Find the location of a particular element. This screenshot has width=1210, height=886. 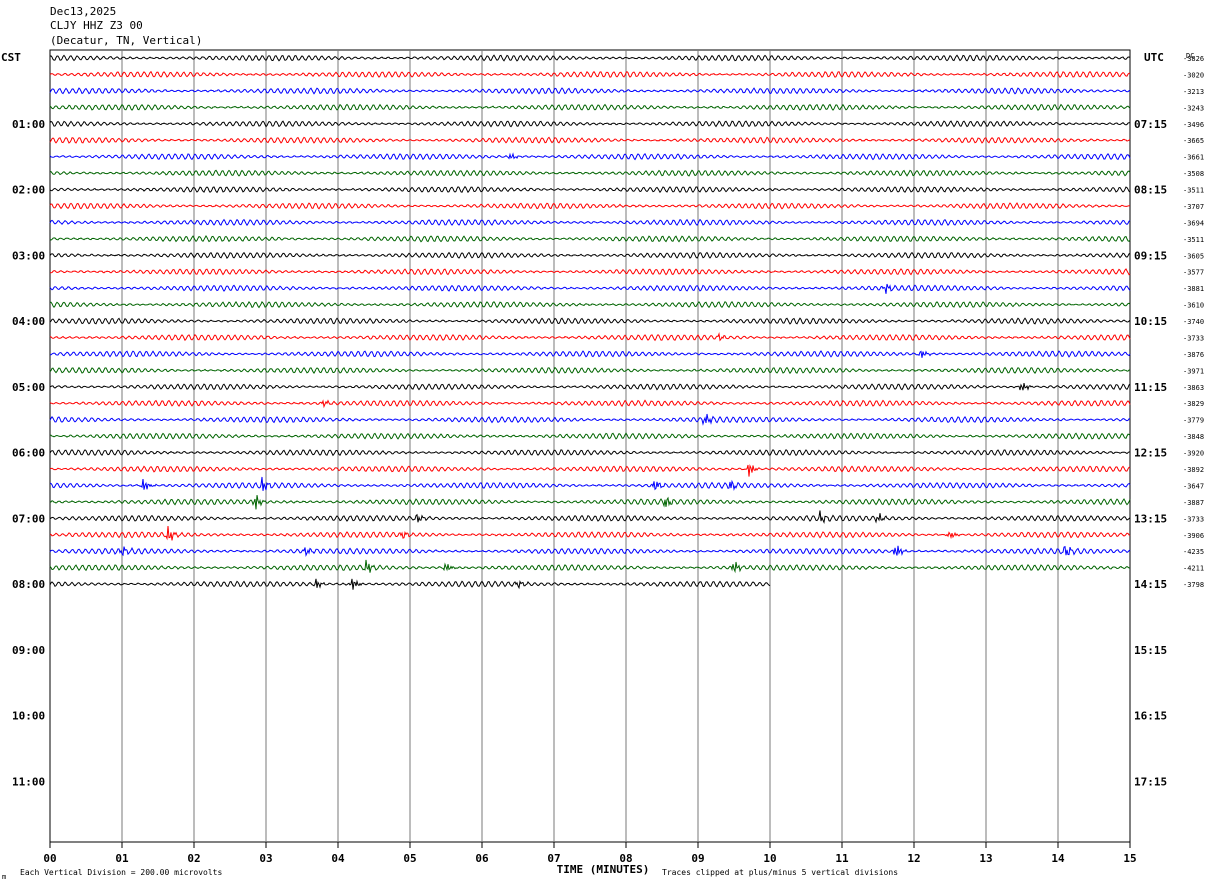

x-tick-label: 09 is located at coordinates (697, 858).